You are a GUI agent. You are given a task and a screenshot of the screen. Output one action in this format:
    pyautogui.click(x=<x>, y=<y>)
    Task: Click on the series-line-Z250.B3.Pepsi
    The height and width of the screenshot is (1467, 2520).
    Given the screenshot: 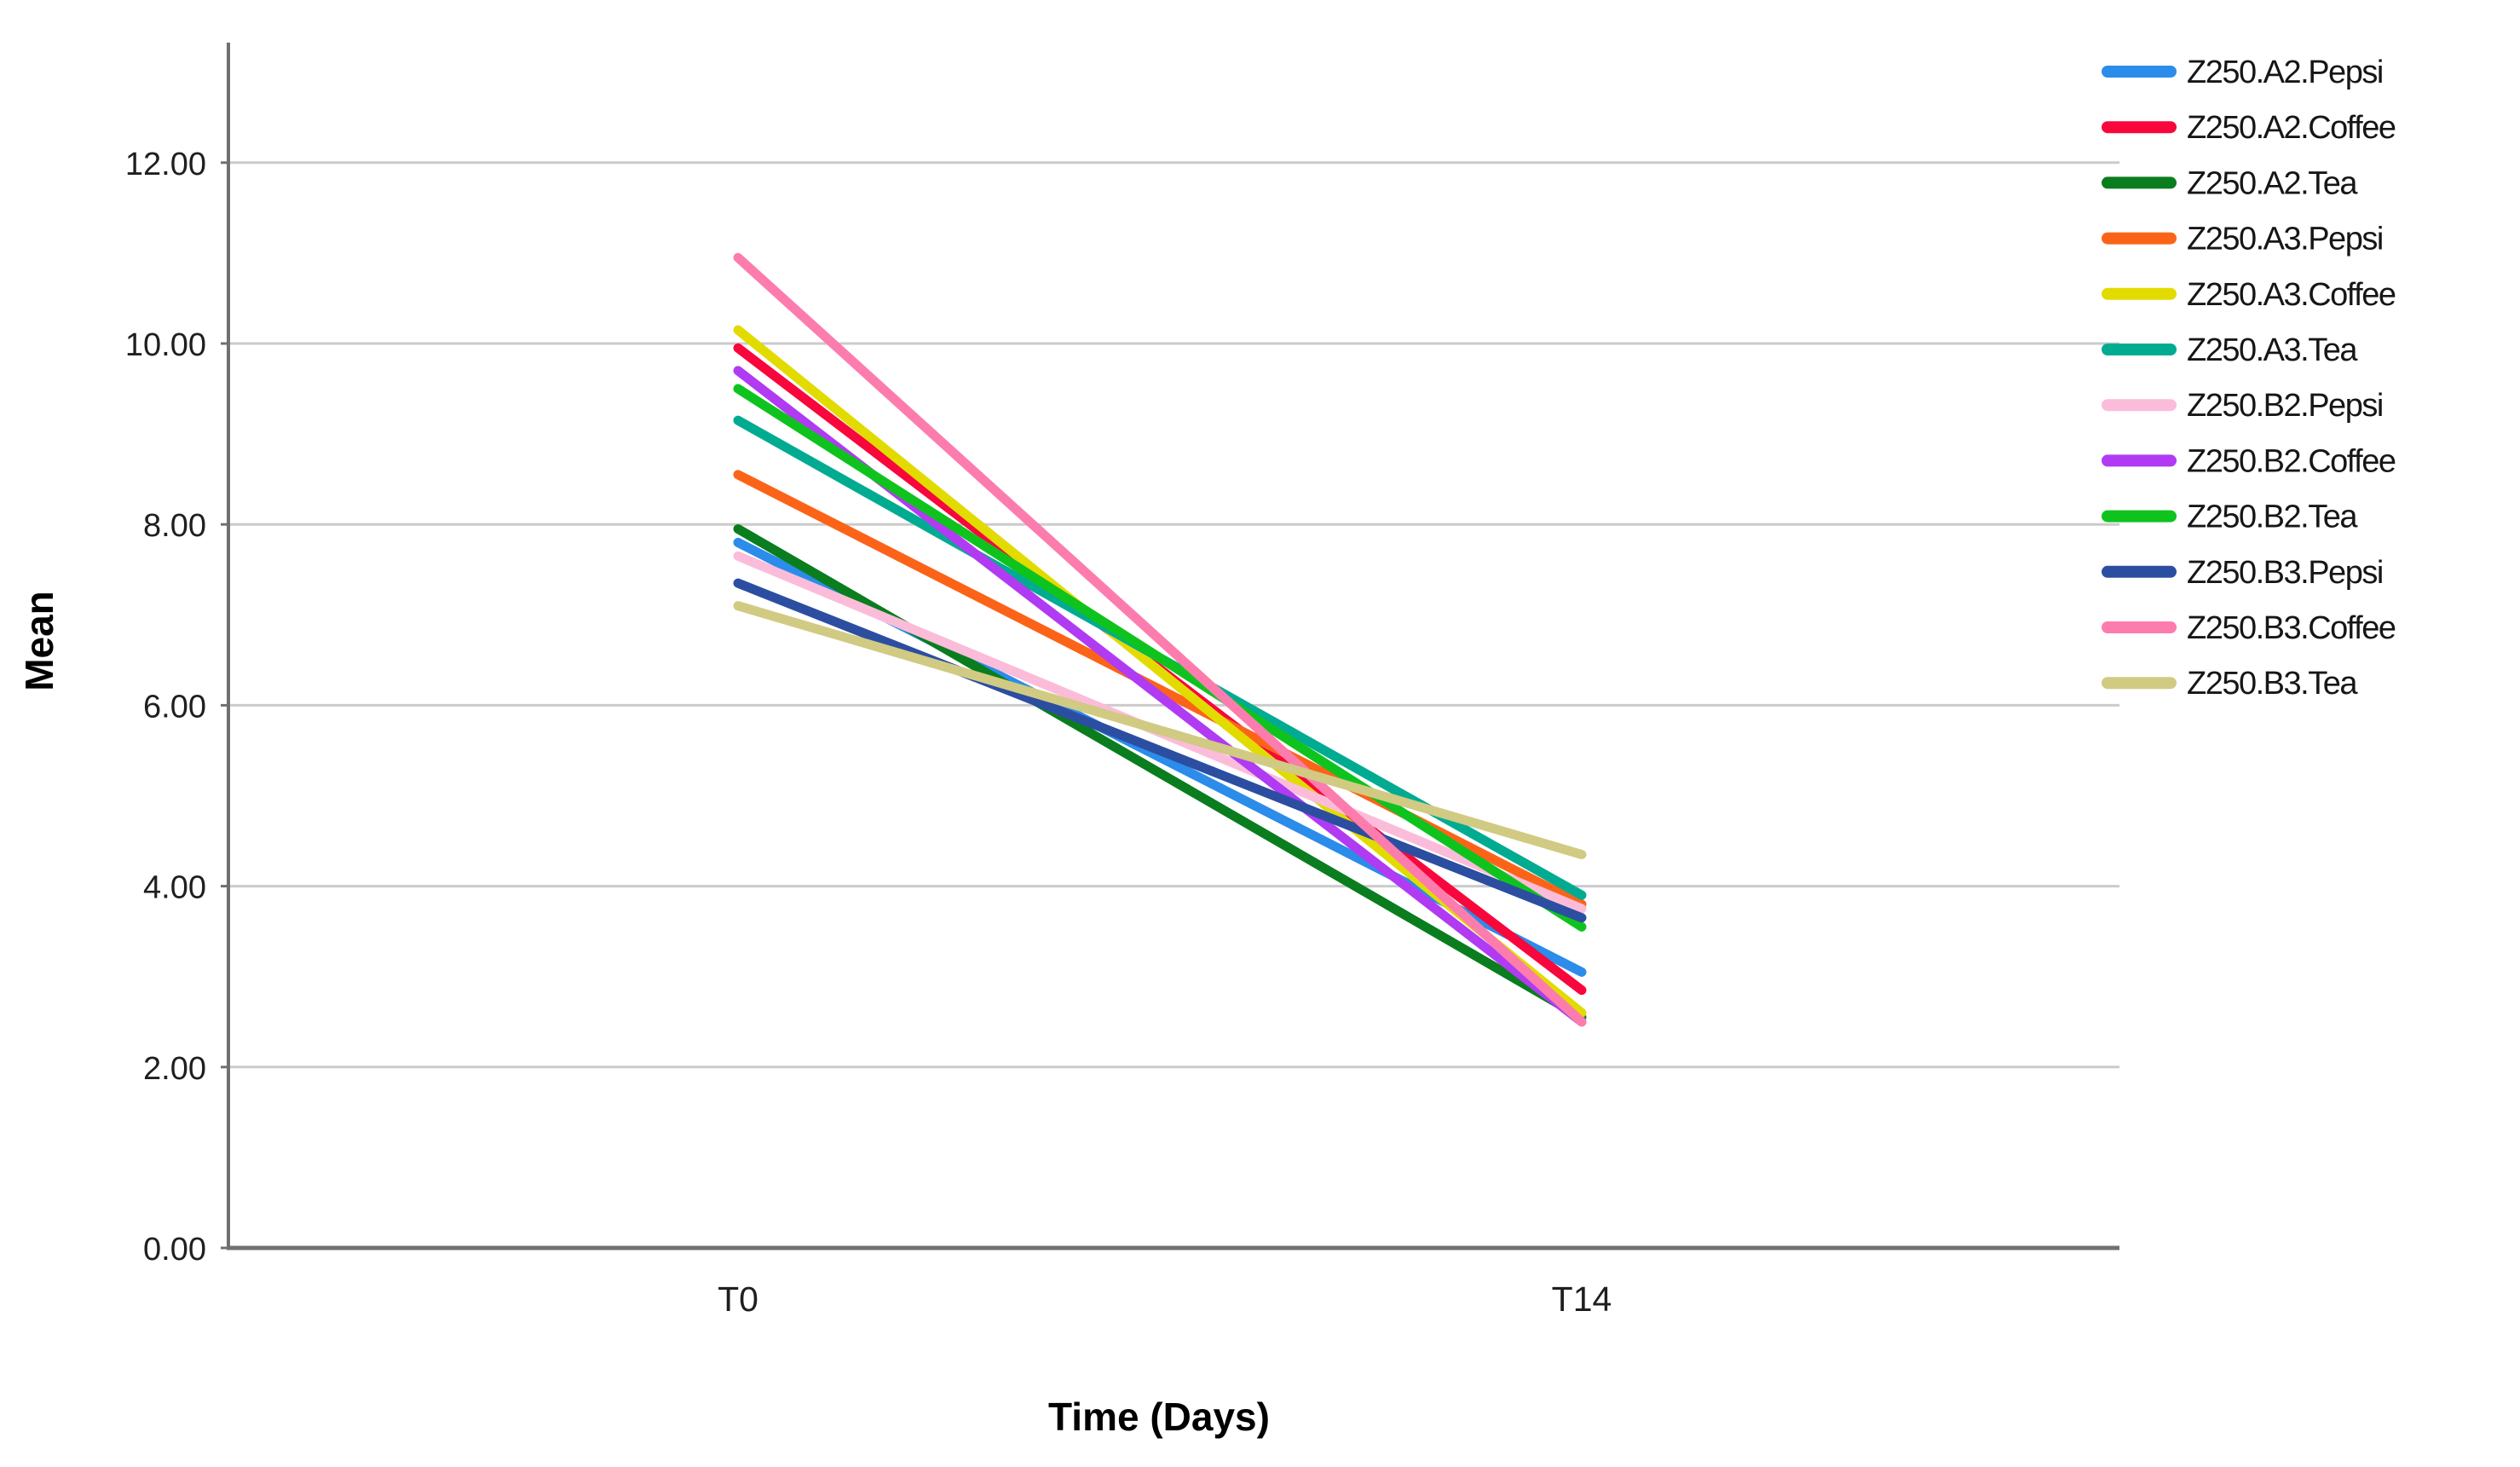 What is the action you would take?
    pyautogui.click(x=1160, y=750)
    